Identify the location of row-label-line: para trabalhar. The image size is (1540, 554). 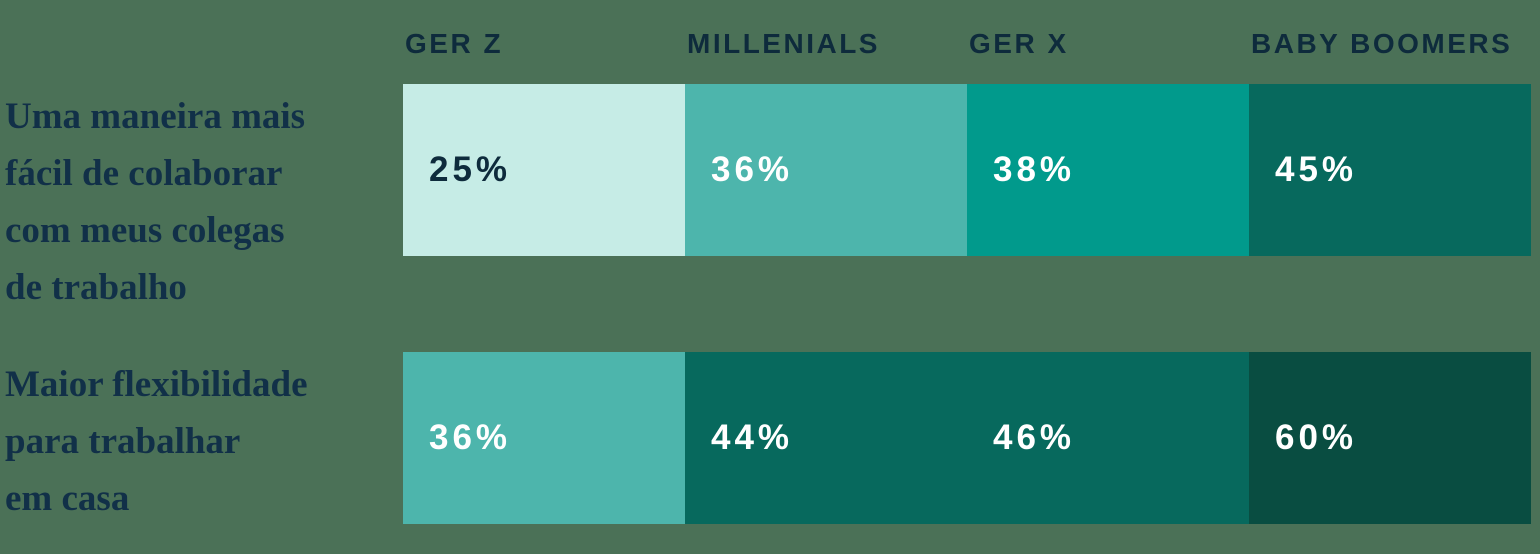
(123, 441).